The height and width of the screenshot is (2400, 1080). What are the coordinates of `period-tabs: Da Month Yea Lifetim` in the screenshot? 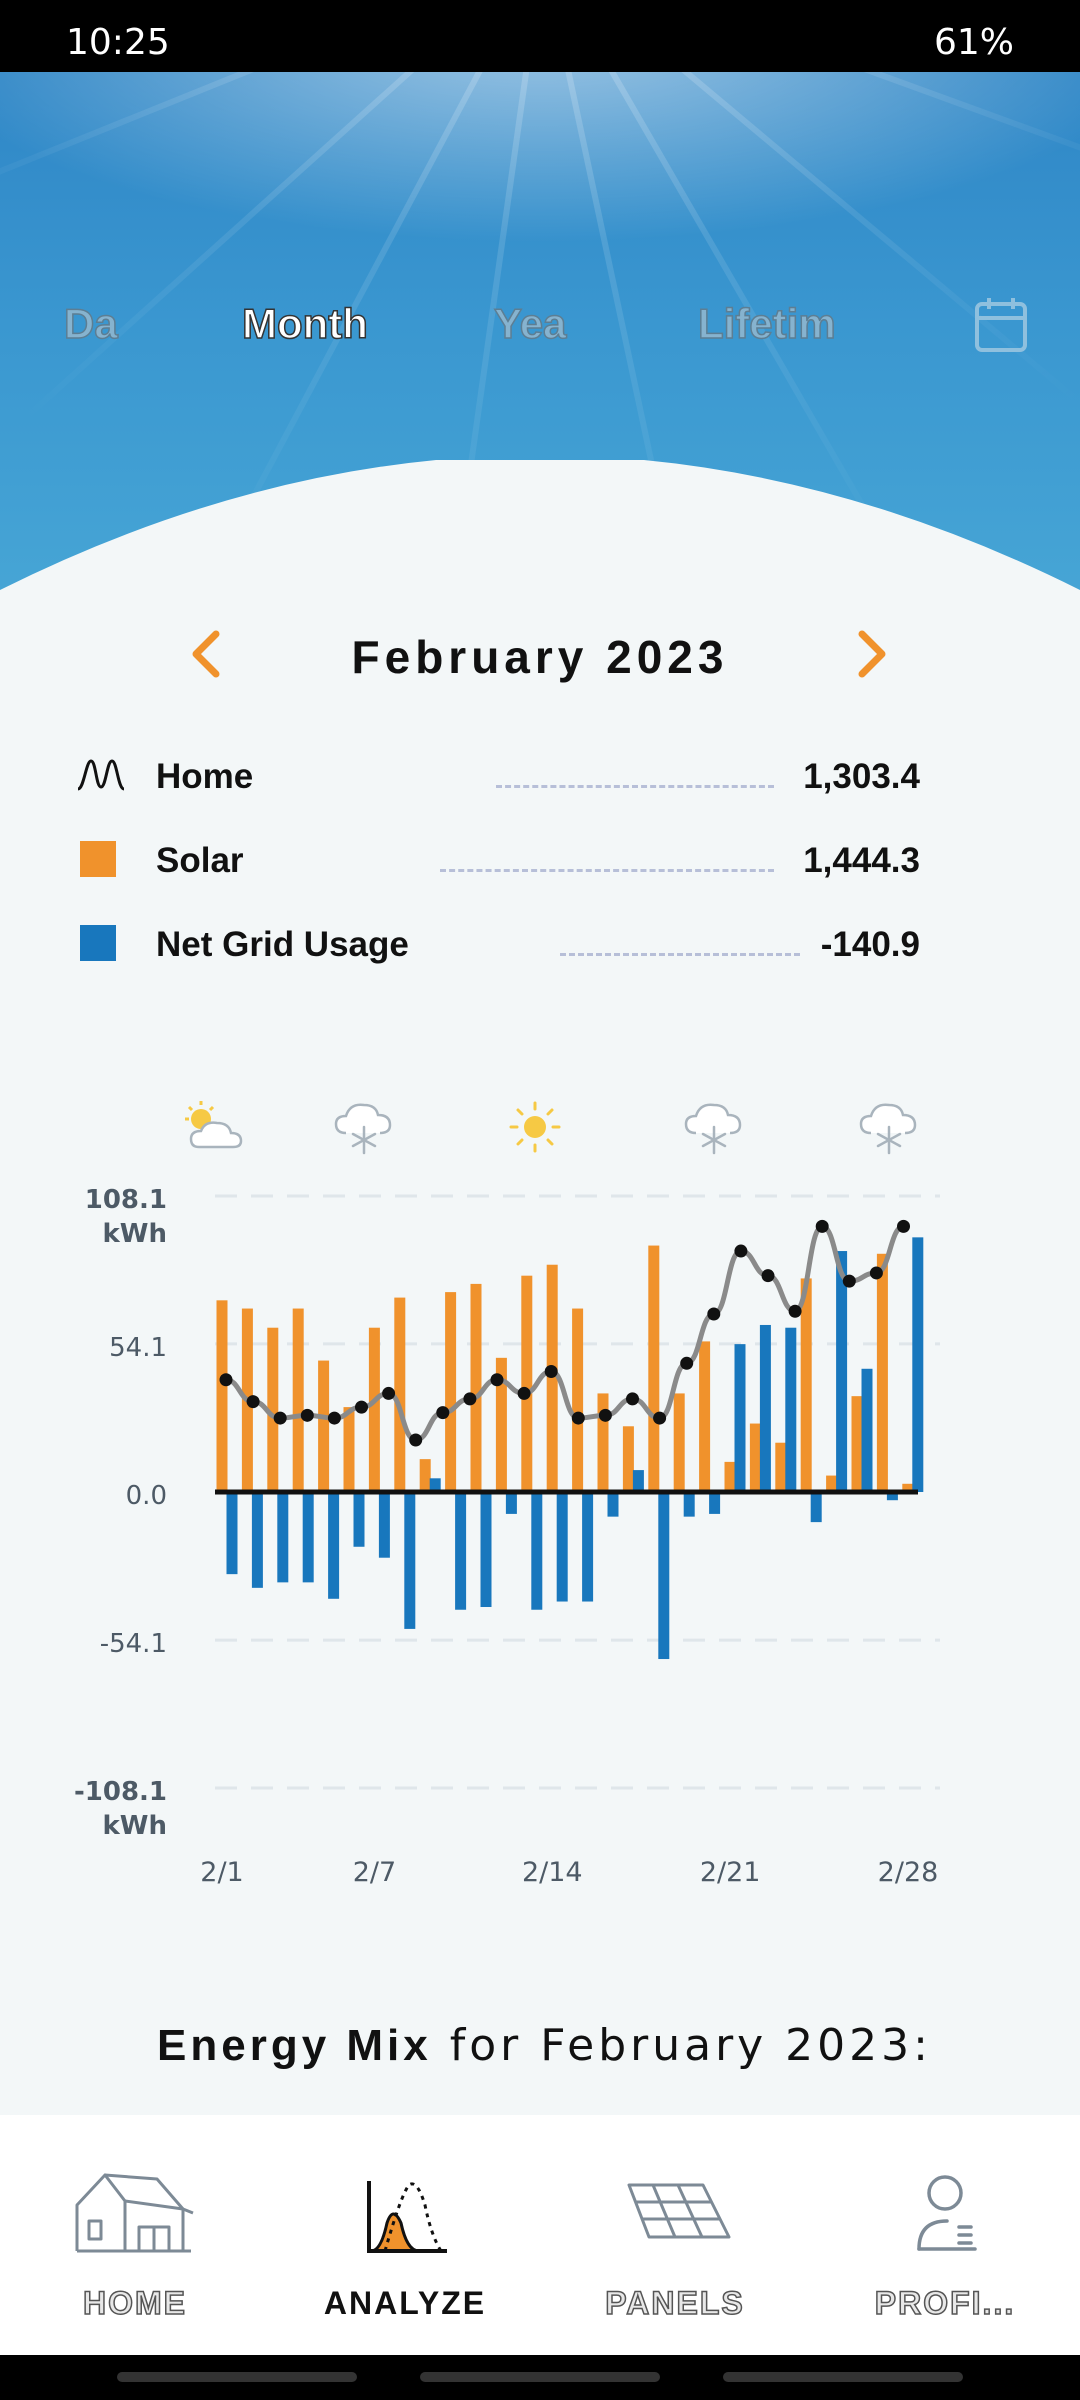 It's located at (540, 334).